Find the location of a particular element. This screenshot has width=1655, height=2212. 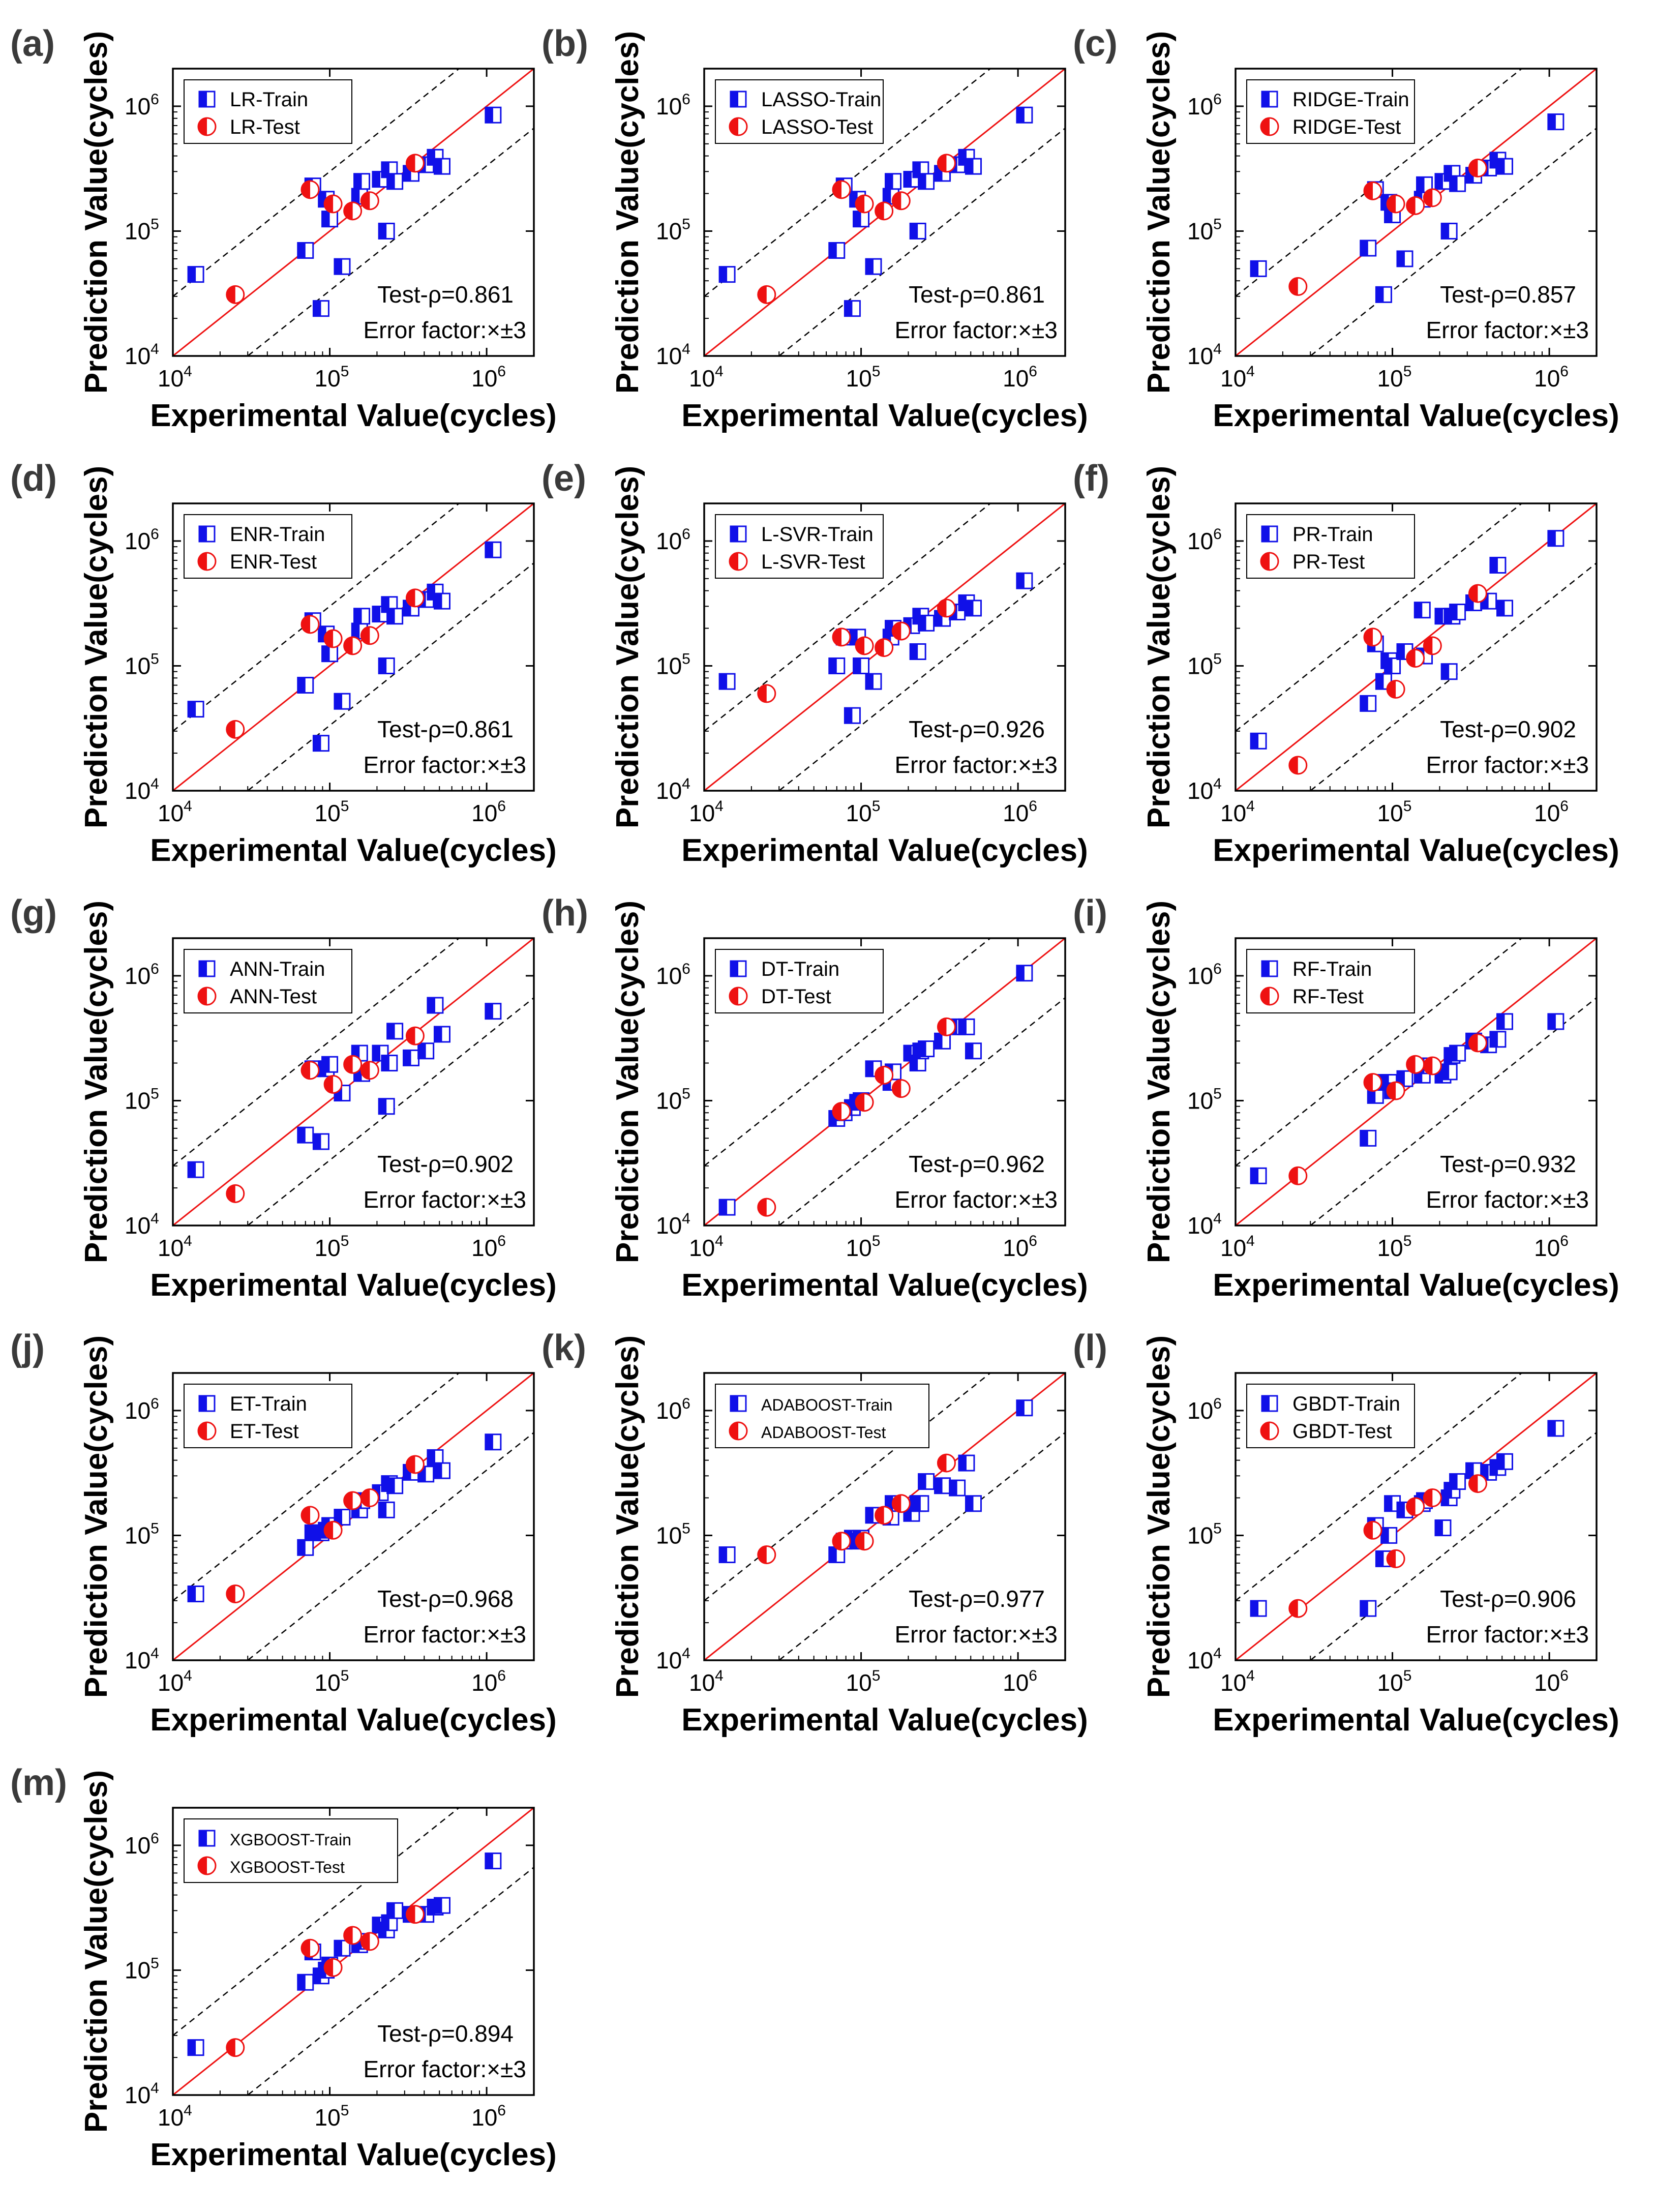

panel-label: (i) is located at coordinates (1090, 914).